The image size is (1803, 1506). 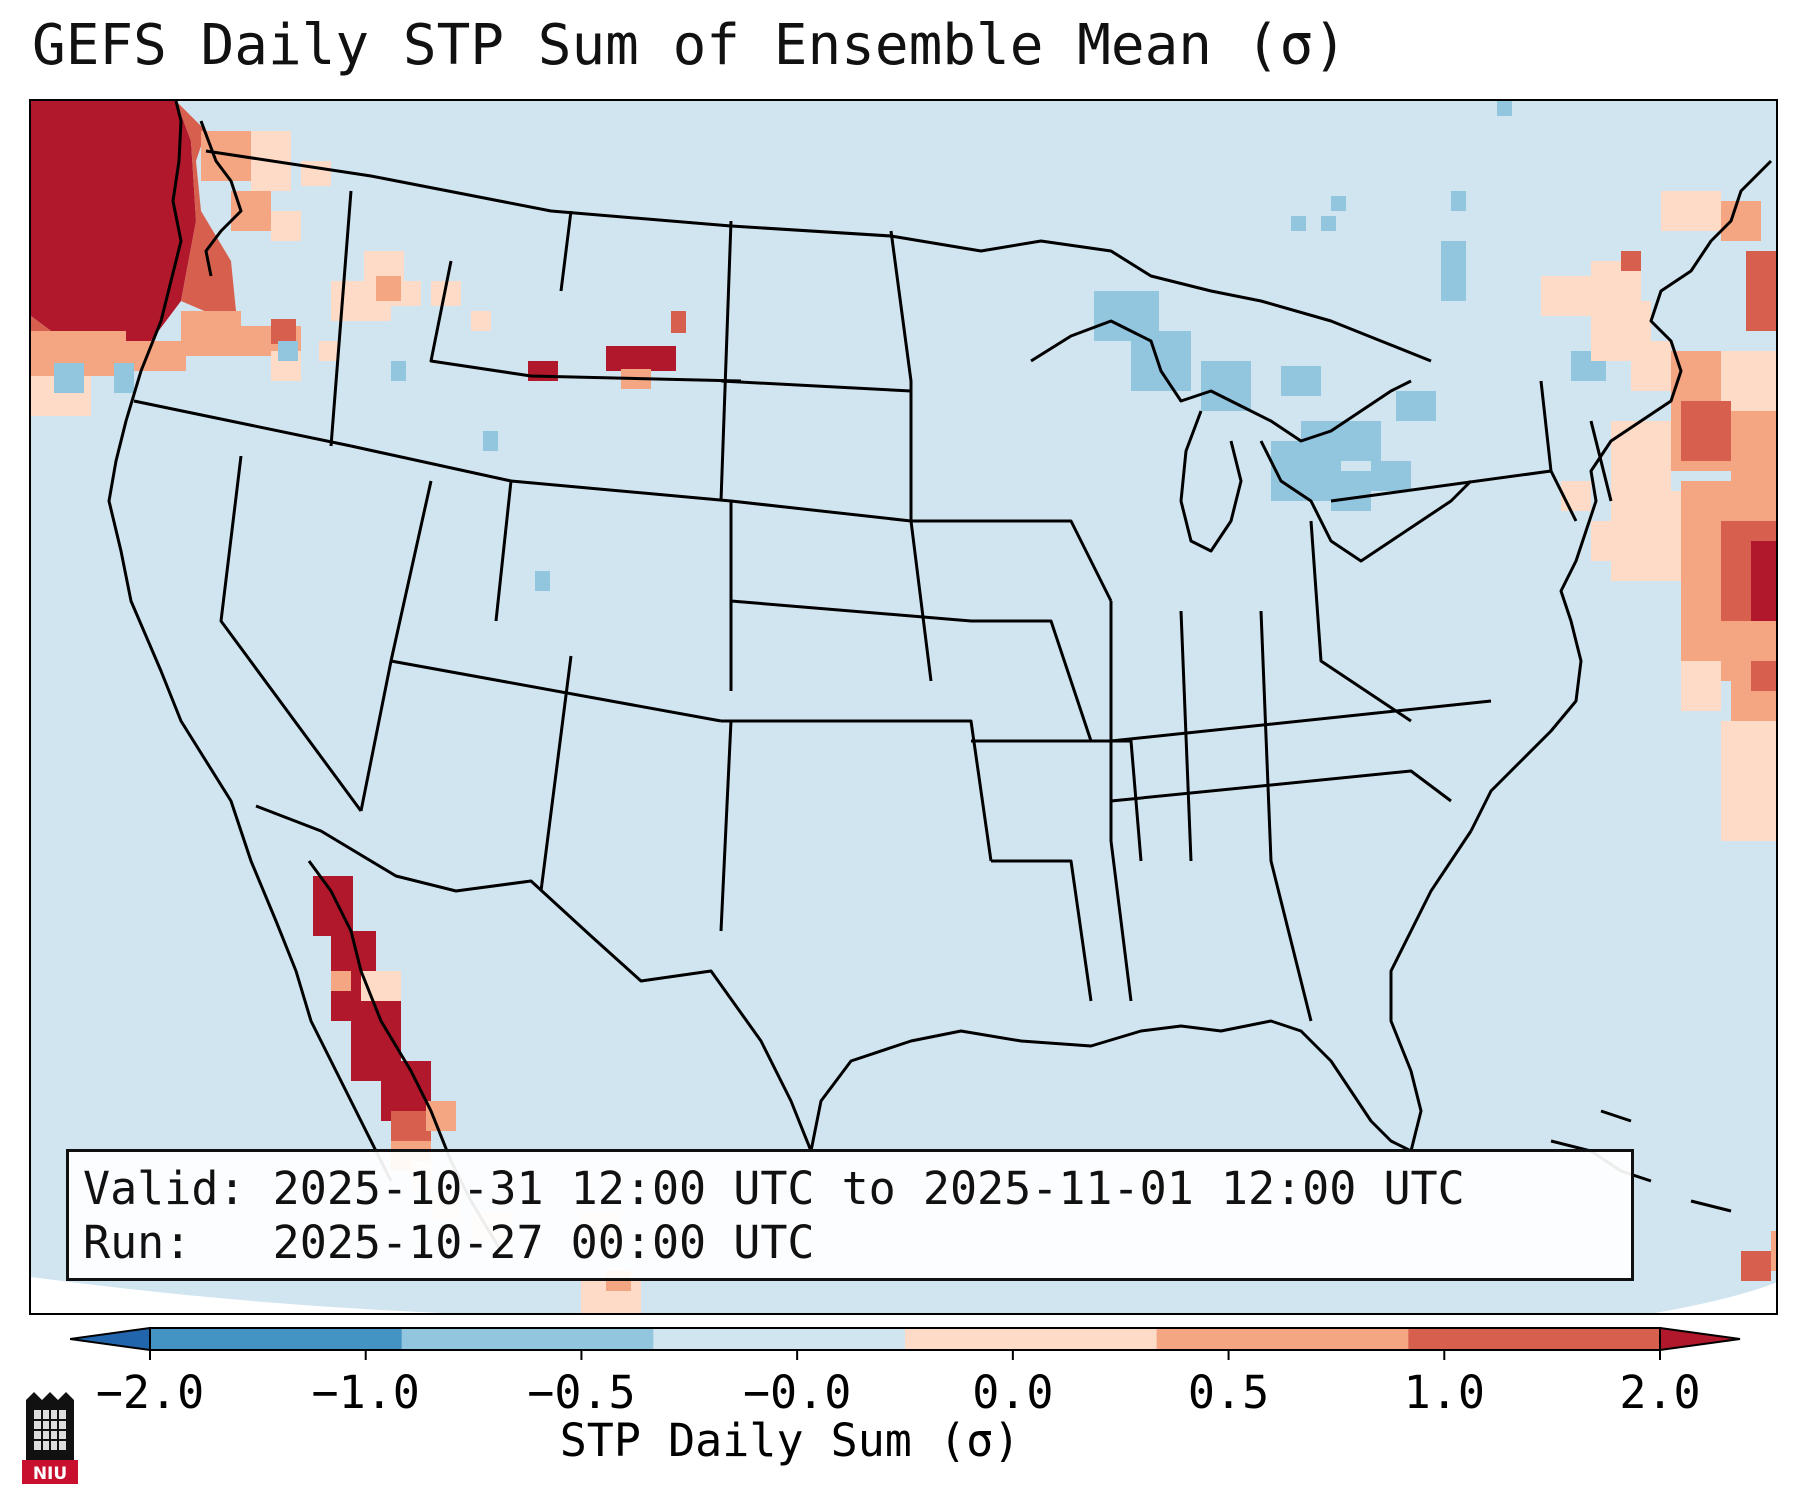 What do you see at coordinates (534, 978) in the screenshot?
I see `border-us-mexico` at bounding box center [534, 978].